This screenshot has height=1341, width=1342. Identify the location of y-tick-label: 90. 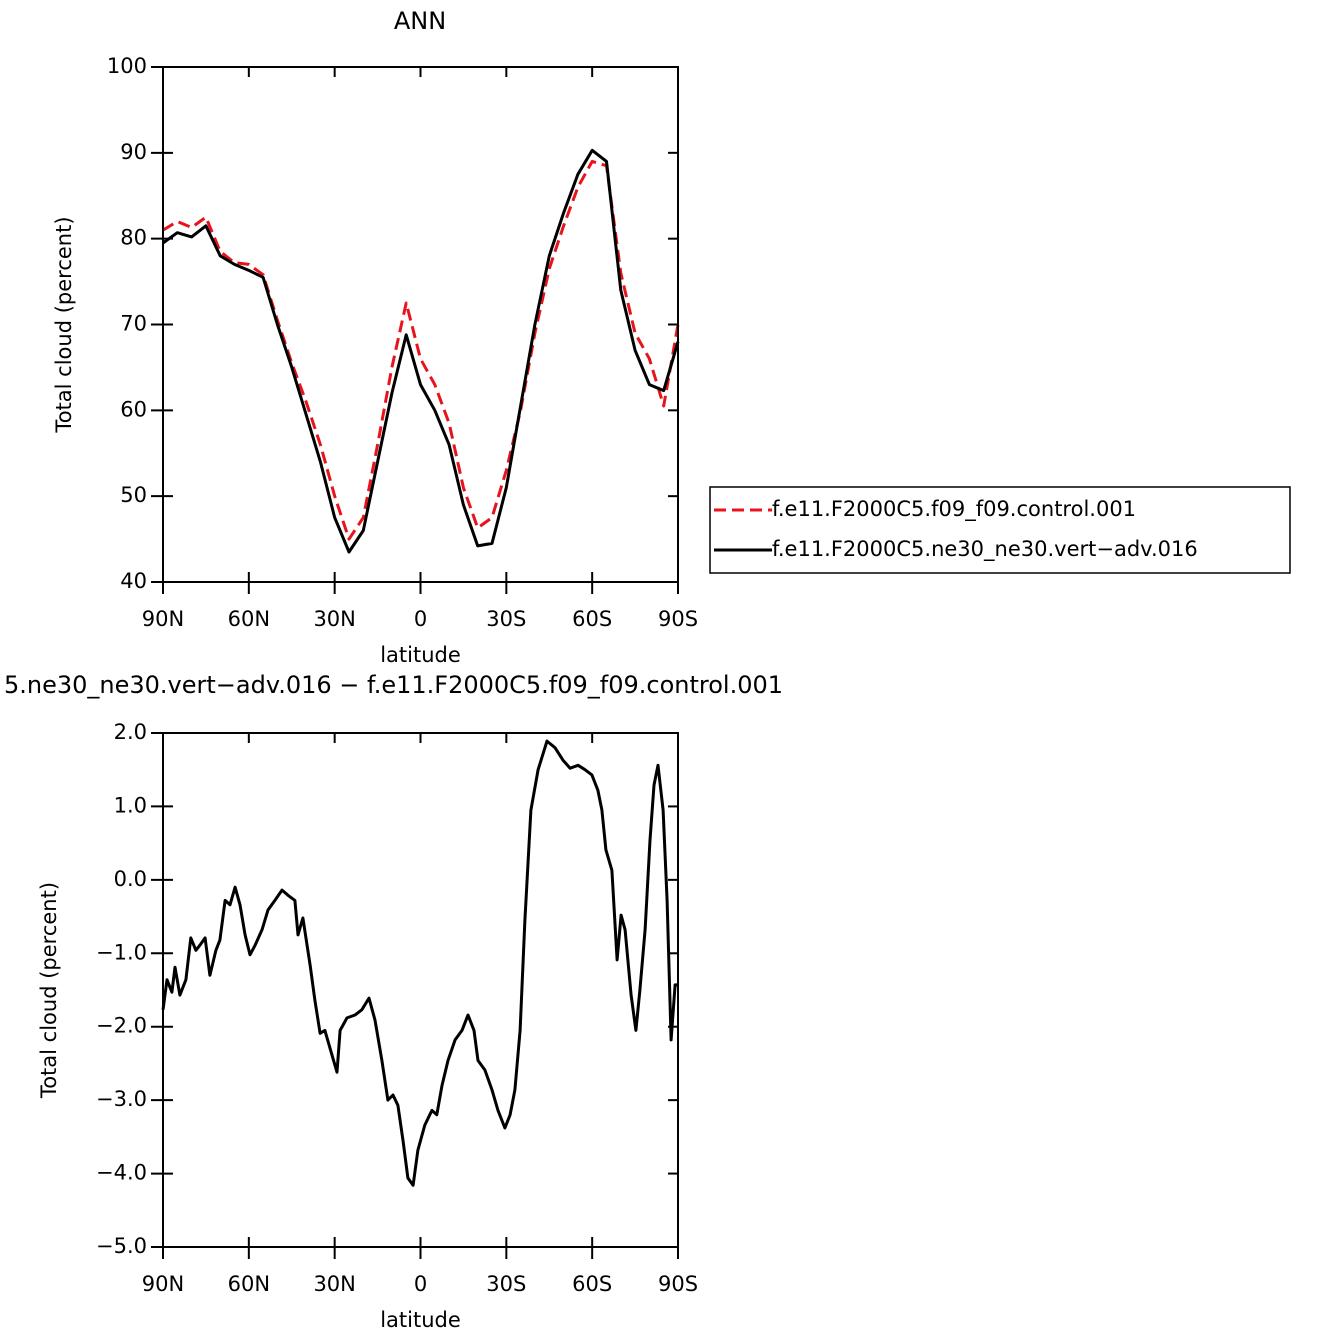
(133, 152).